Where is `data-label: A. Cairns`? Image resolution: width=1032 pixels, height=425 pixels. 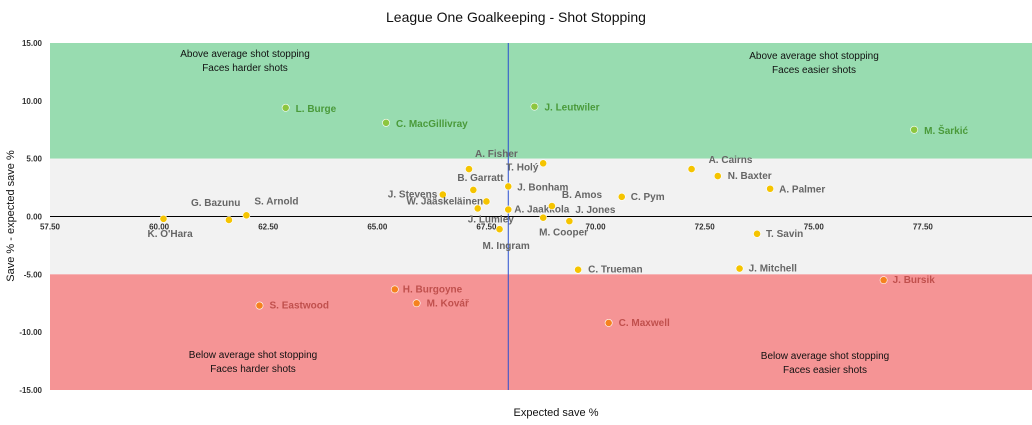 data-label: A. Cairns is located at coordinates (731, 160).